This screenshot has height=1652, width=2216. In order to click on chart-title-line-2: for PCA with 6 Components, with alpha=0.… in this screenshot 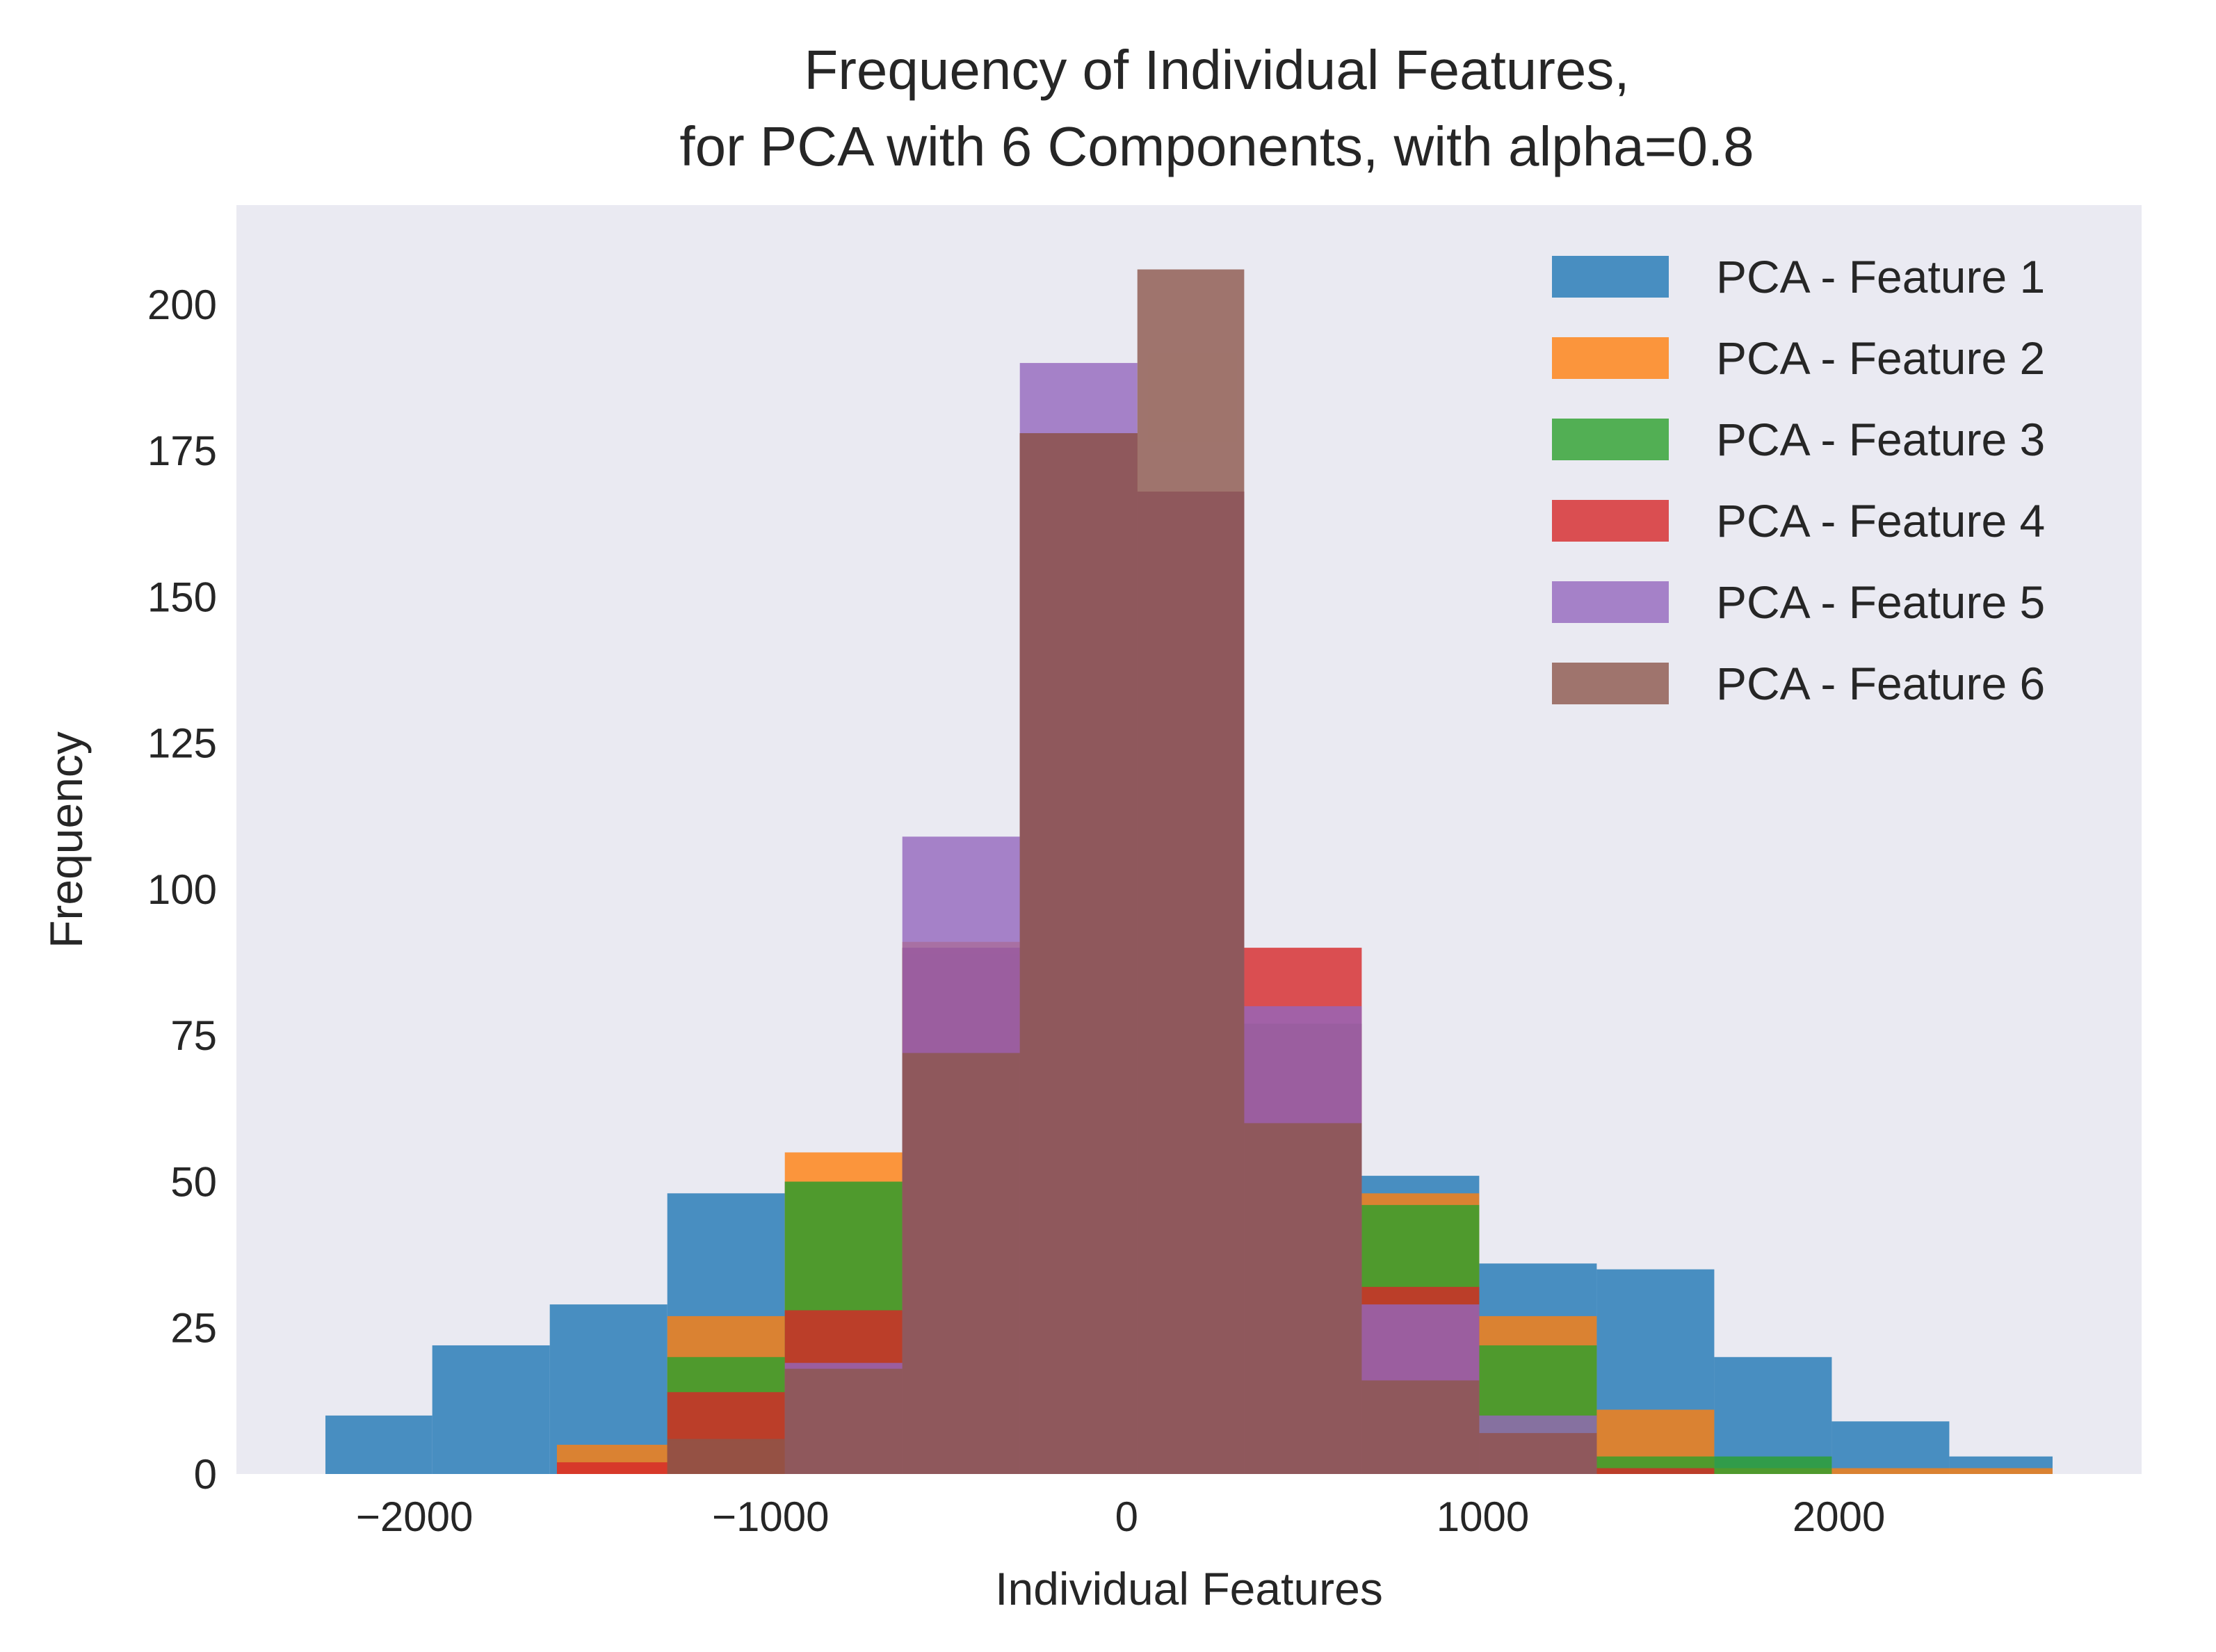, I will do `click(1216, 146)`.